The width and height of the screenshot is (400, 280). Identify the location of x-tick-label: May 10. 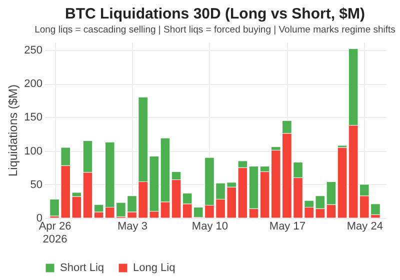
(210, 226).